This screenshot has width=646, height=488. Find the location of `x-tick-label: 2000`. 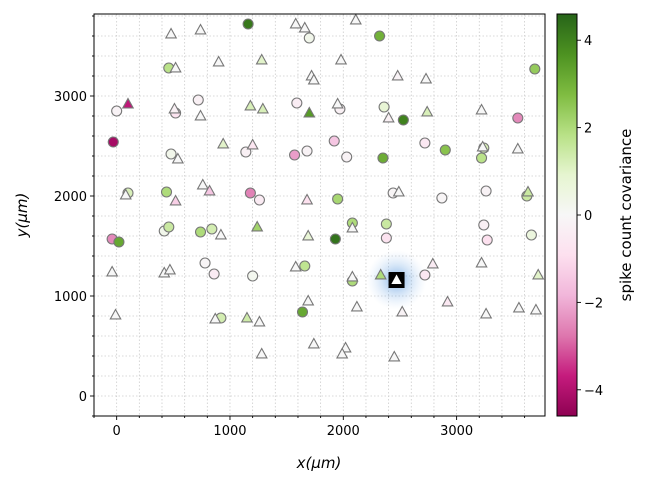

x-tick-label: 2000 is located at coordinates (343, 431).